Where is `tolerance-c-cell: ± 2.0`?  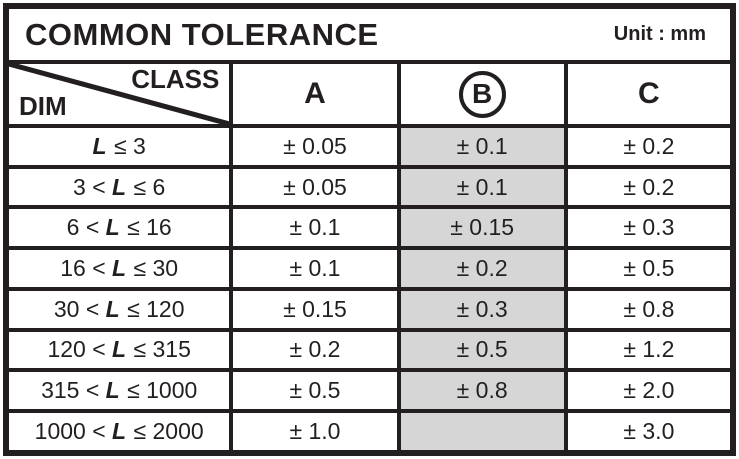
tolerance-c-cell: ± 2.0 is located at coordinates (649, 390).